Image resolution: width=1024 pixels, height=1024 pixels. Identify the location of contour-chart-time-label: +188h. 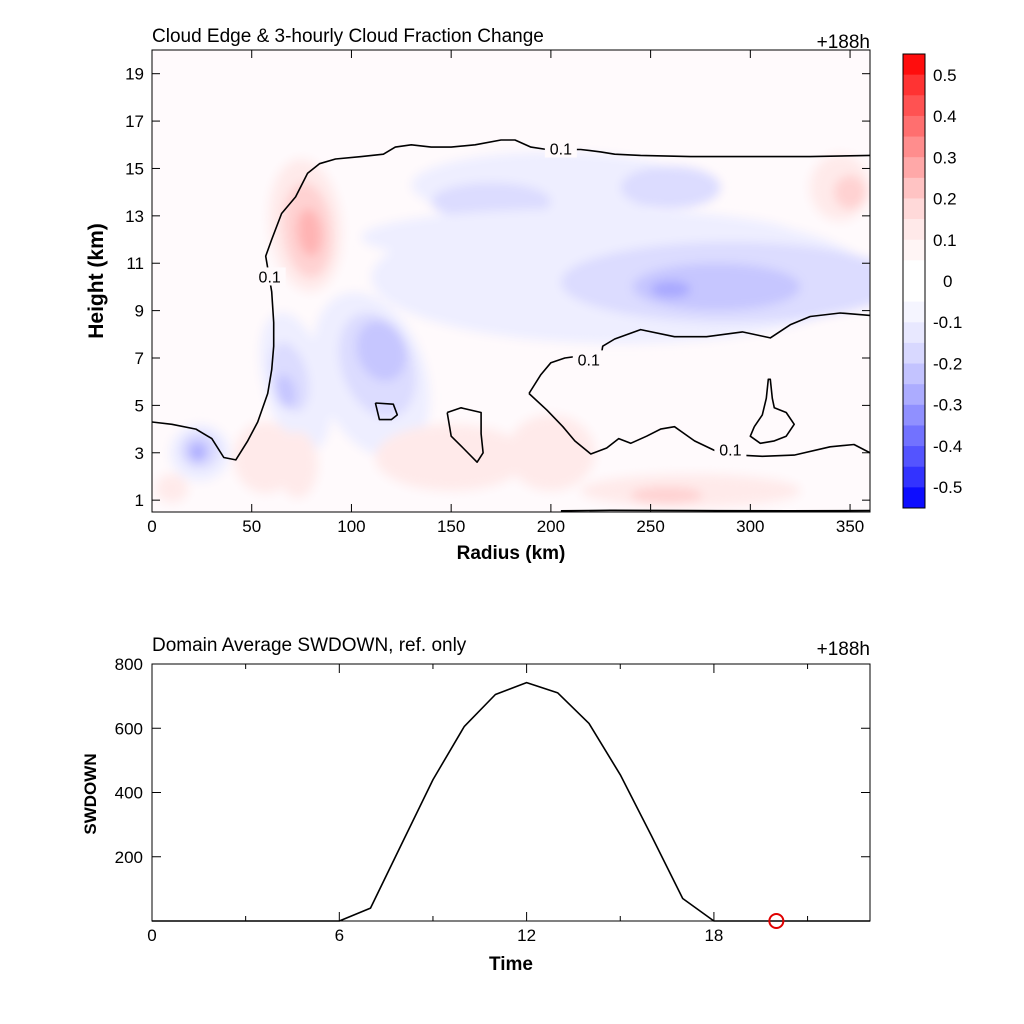
(843, 42).